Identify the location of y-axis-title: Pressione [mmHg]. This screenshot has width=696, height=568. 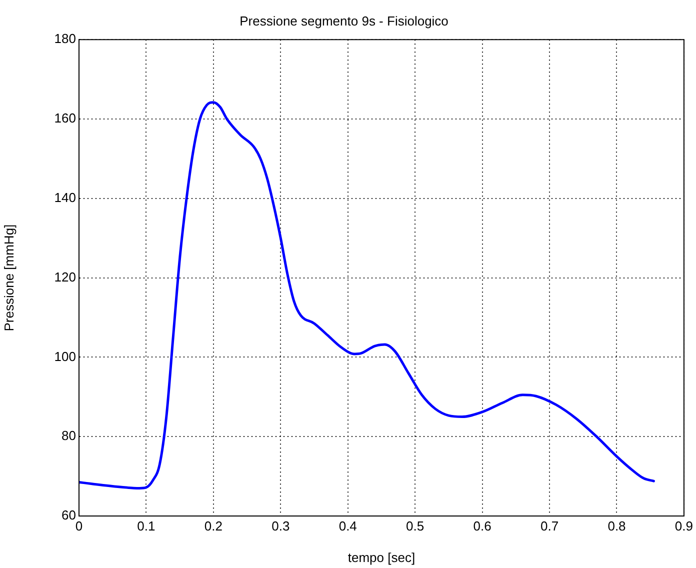
(8, 278).